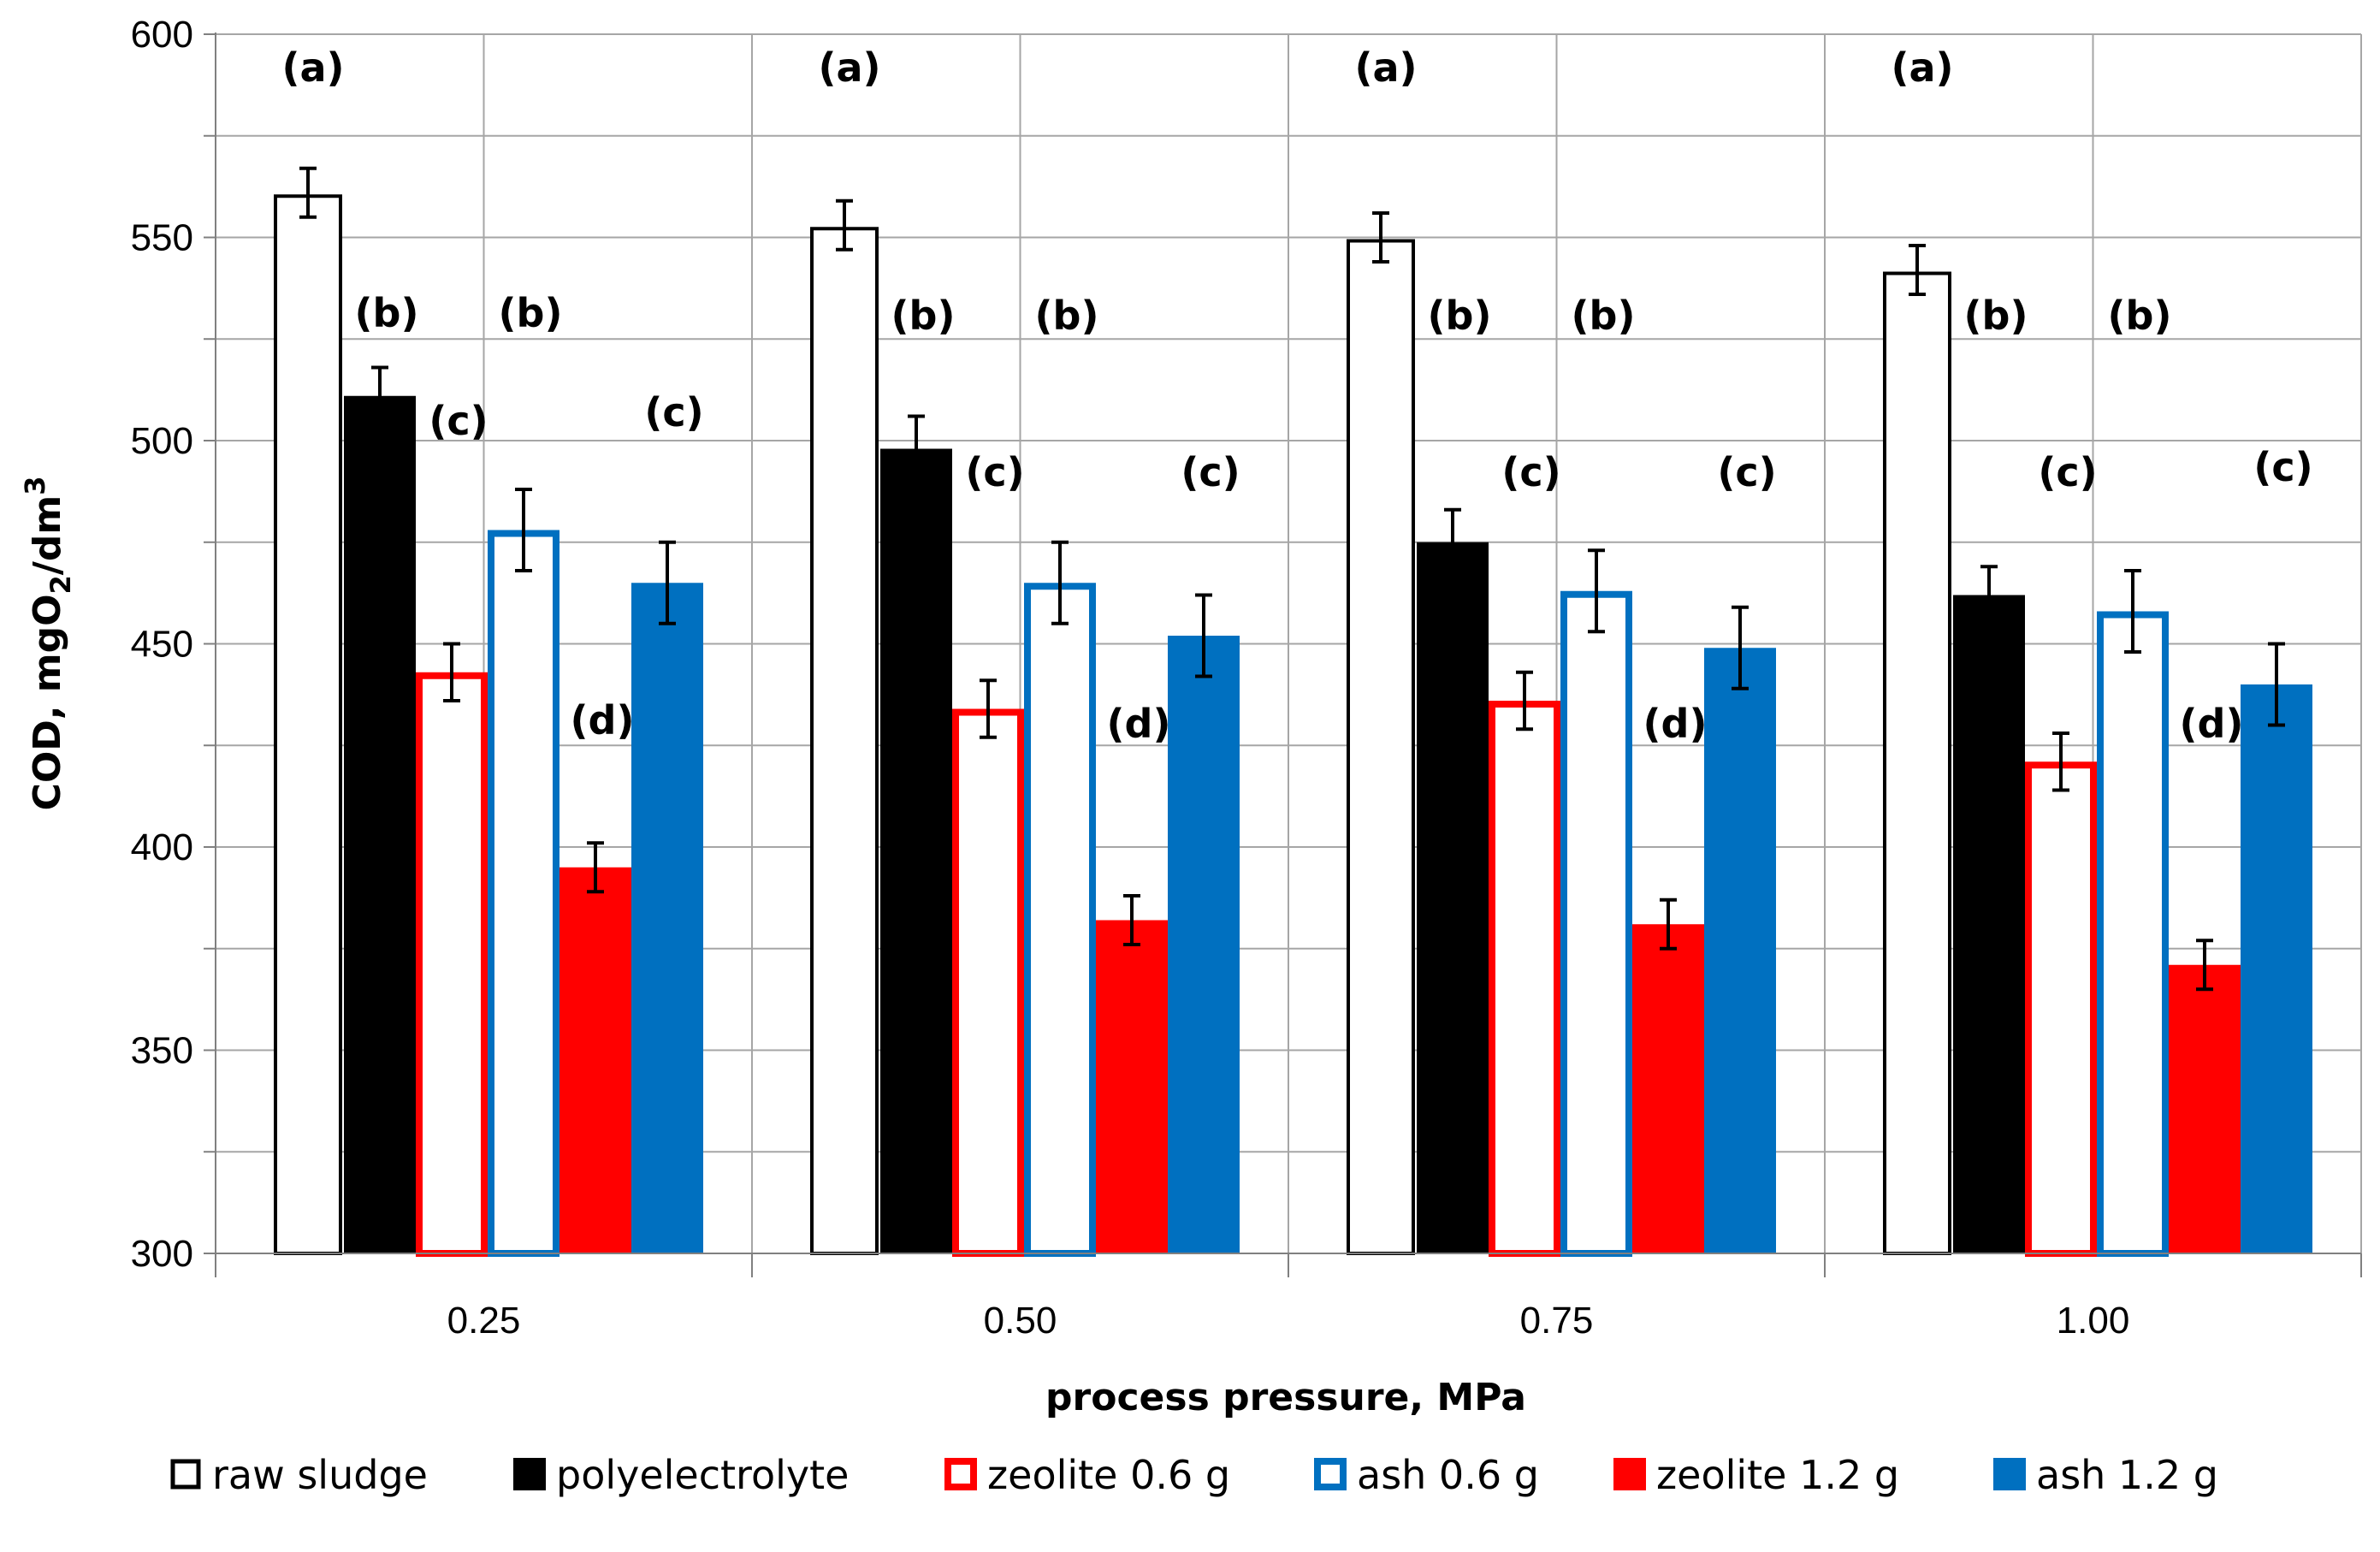  Describe the element at coordinates (702, 1475) in the screenshot. I see `legend-label: polyelectrolyte` at that location.